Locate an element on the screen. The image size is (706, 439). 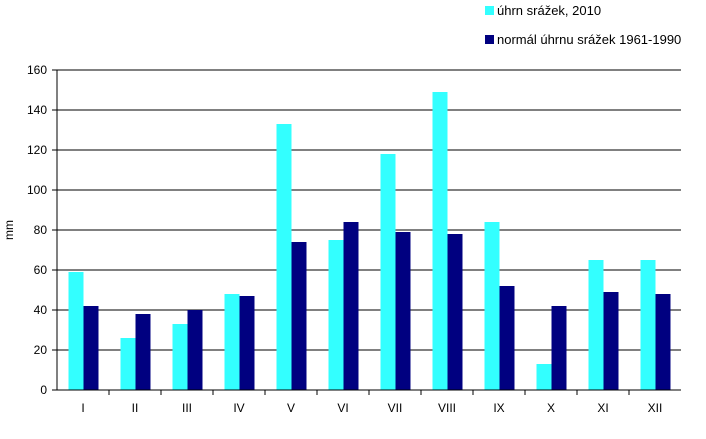
bar-normal-1961-1990-x is located at coordinates (559, 348).